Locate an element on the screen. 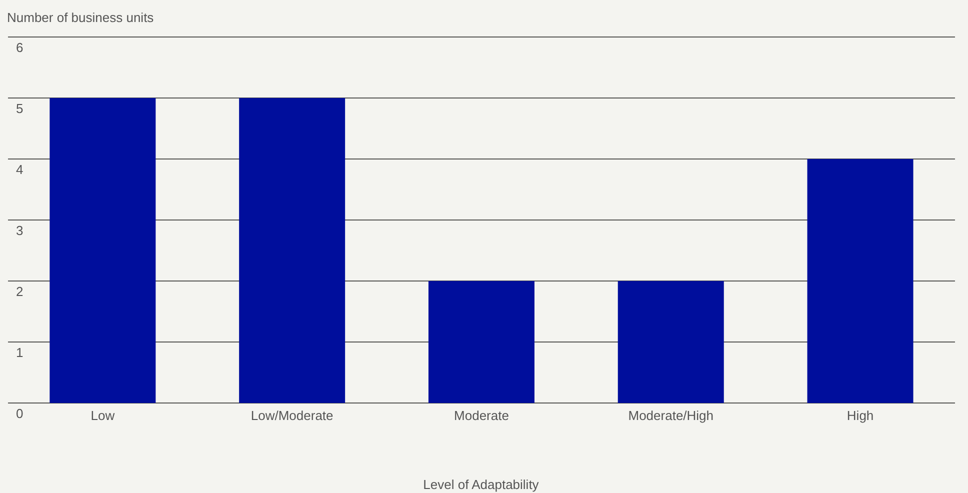 Image resolution: width=968 pixels, height=493 pixels. y-tick-label: 0 is located at coordinates (20, 413).